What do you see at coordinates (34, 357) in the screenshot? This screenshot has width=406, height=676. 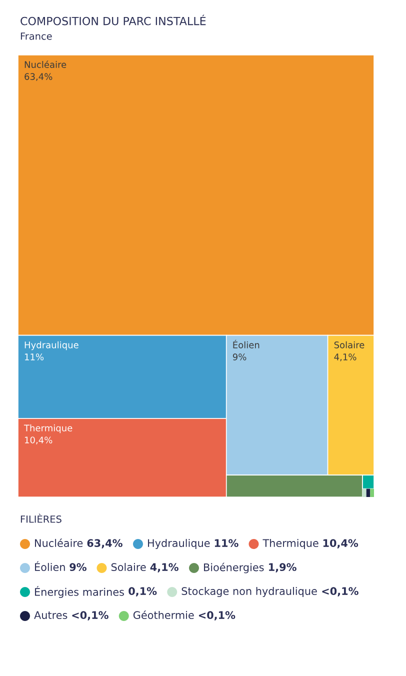 I see `data-label: 11%` at bounding box center [34, 357].